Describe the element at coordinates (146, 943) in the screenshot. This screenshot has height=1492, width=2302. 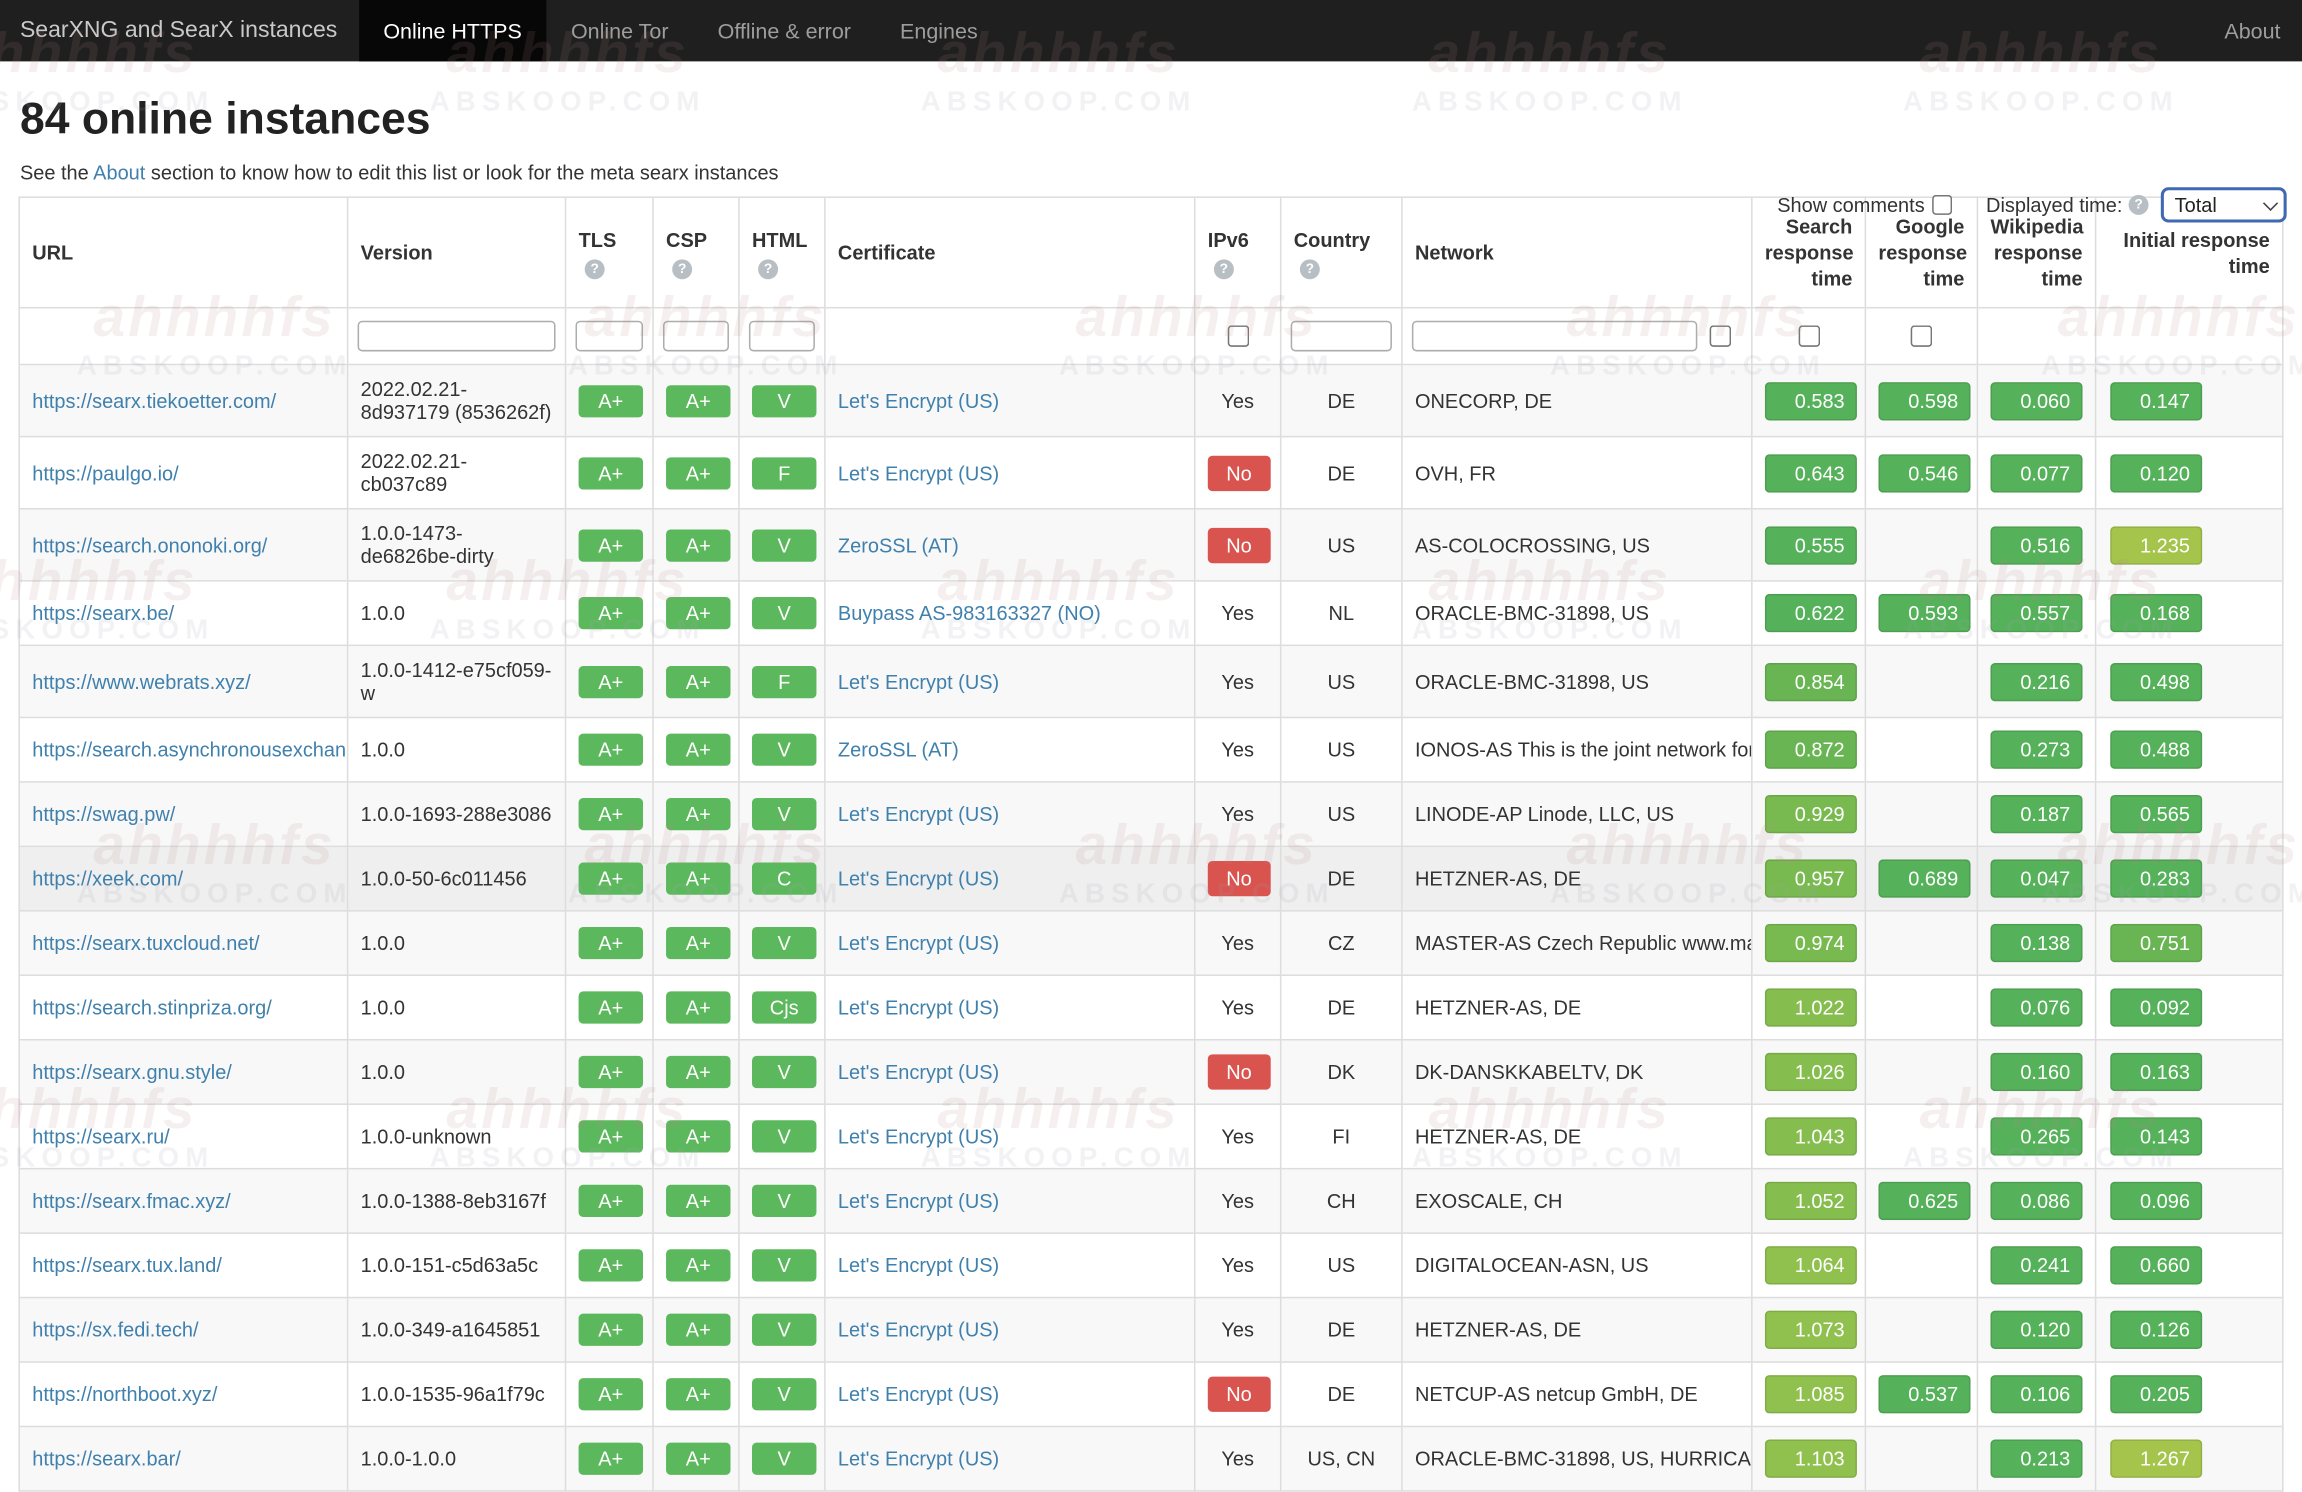
I see `instance-url-link: https://searx.tuxcloud.net/` at that location.